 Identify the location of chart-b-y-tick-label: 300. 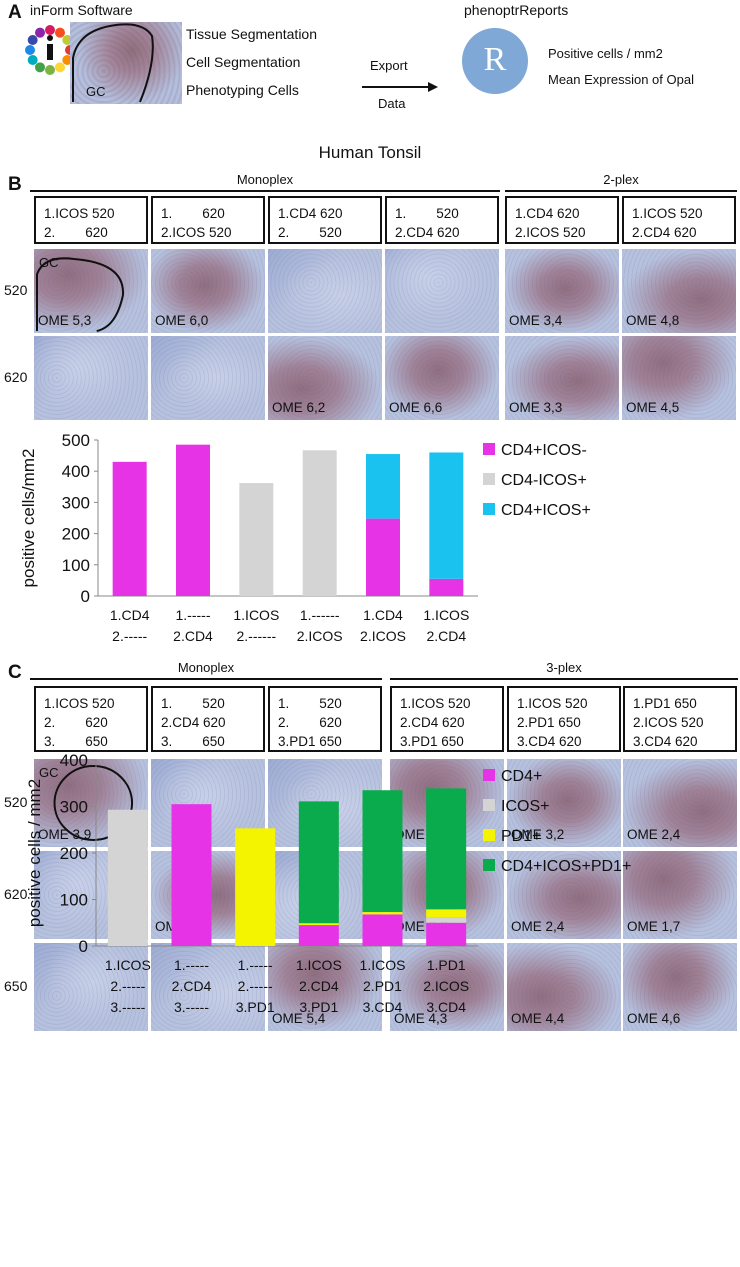
(76, 502).